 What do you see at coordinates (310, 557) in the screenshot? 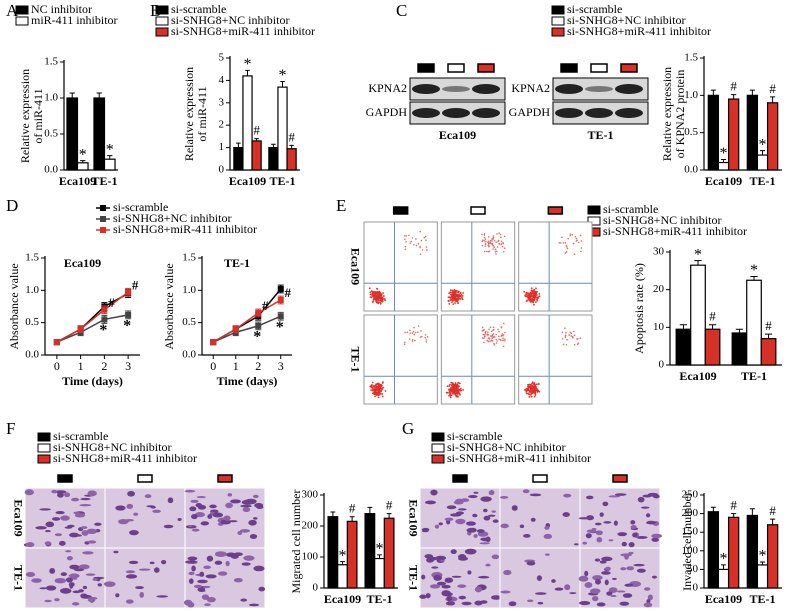
I see `y-tick-label: 100` at bounding box center [310, 557].